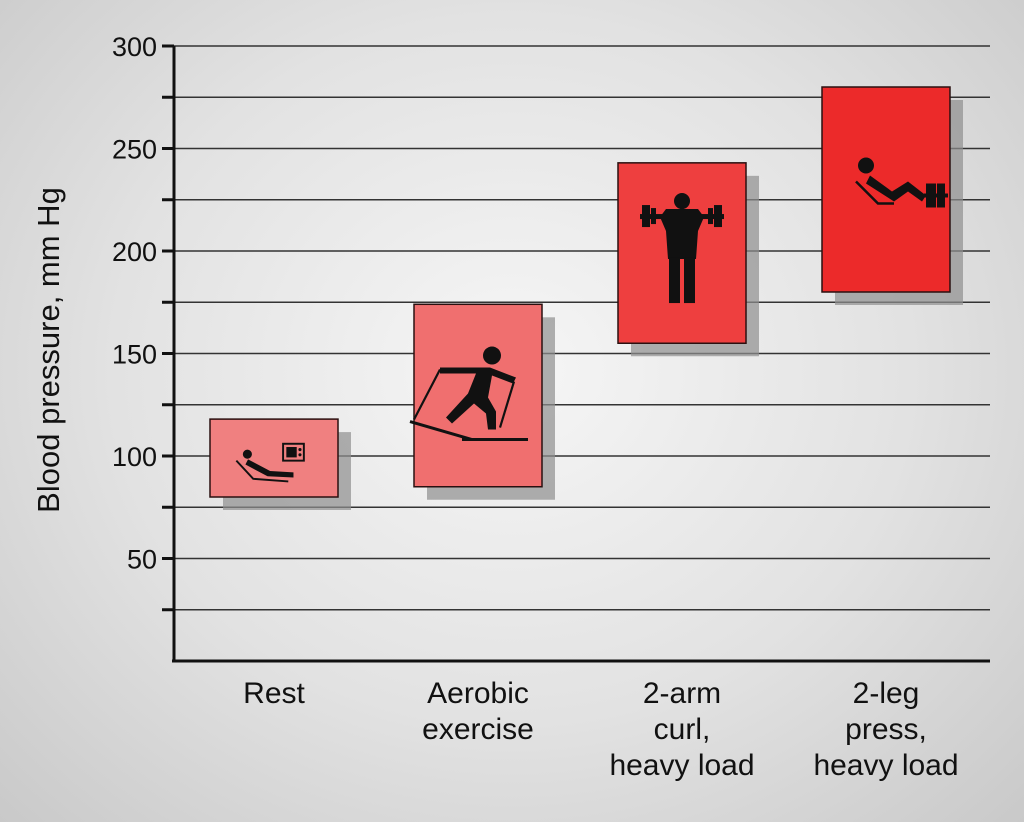  I want to click on y-tick-label: 200, so click(134, 252).